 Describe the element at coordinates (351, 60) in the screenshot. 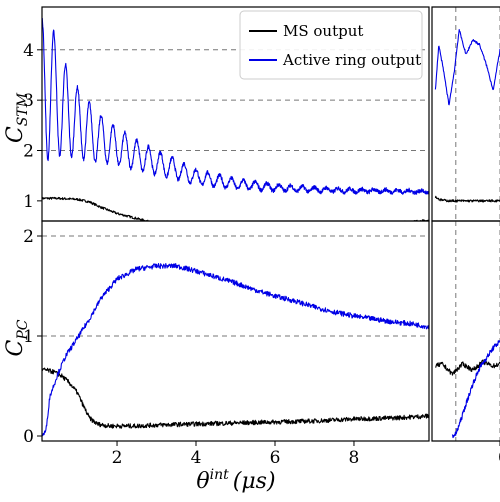

I see `legend-label-active-ring: Active ring output` at that location.